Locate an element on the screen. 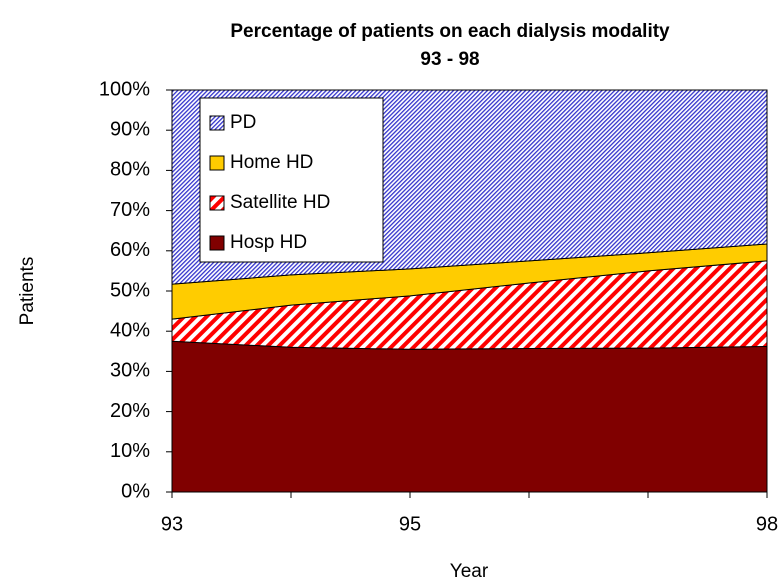  legend-label: PD is located at coordinates (243, 122).